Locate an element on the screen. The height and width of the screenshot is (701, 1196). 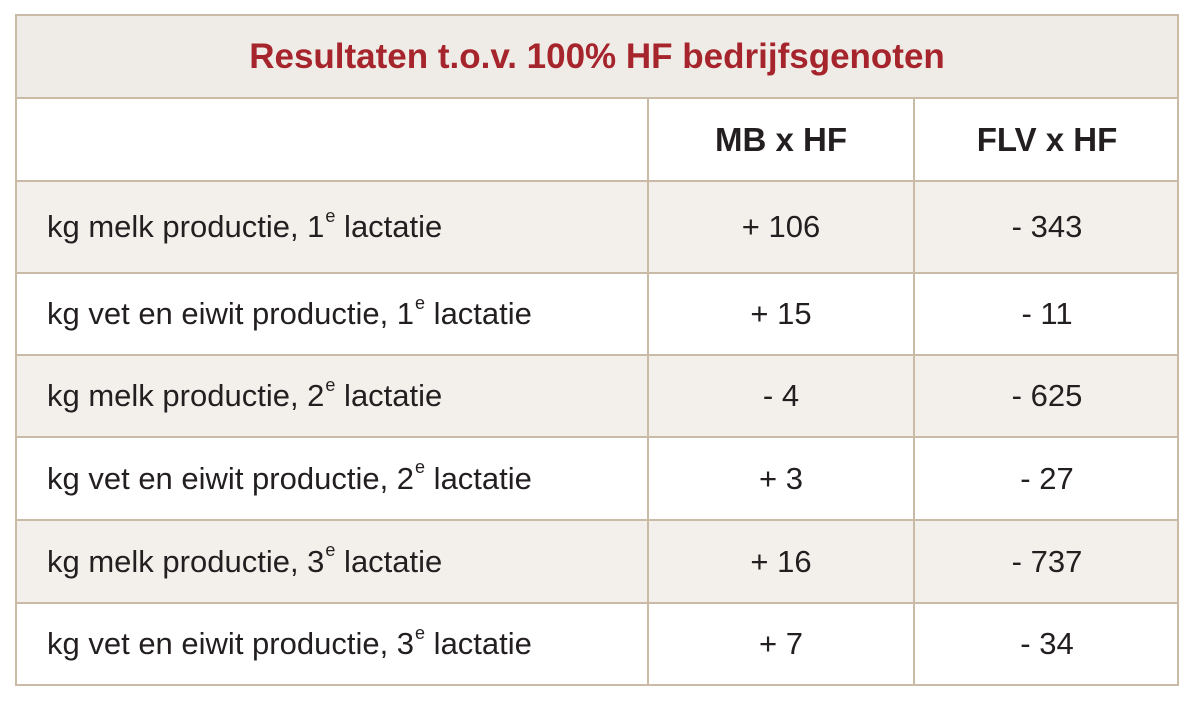
flv-value: - 625 is located at coordinates (1047, 395).